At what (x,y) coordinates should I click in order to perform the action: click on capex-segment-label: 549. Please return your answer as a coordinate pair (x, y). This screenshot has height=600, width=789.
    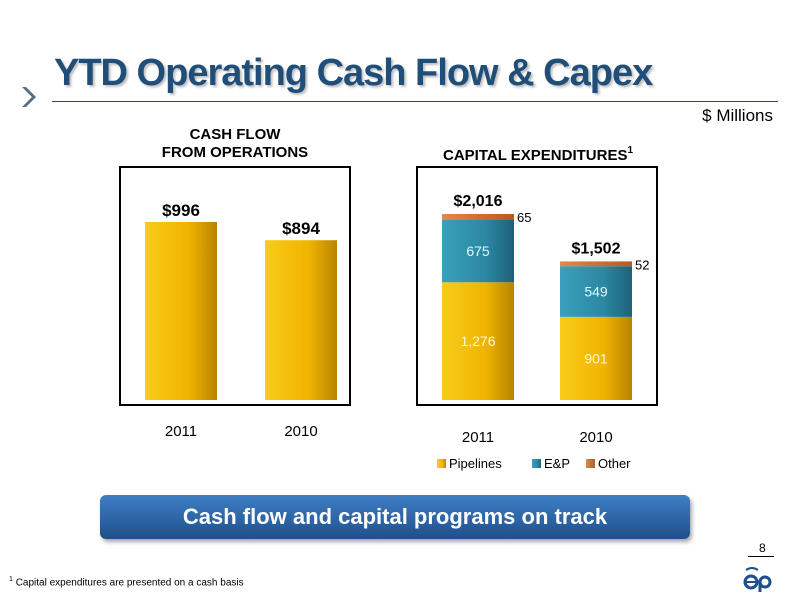
    Looking at the image, I should click on (596, 292).